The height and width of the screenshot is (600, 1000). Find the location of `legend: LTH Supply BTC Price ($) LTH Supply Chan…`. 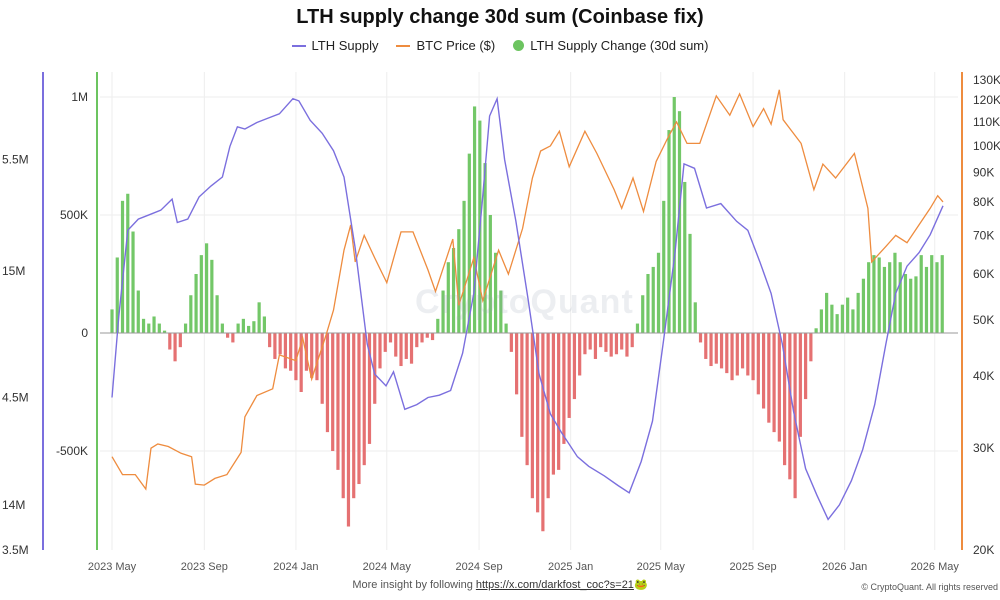

legend: LTH Supply BTC Price ($) LTH Supply Chan… is located at coordinates (500, 45).